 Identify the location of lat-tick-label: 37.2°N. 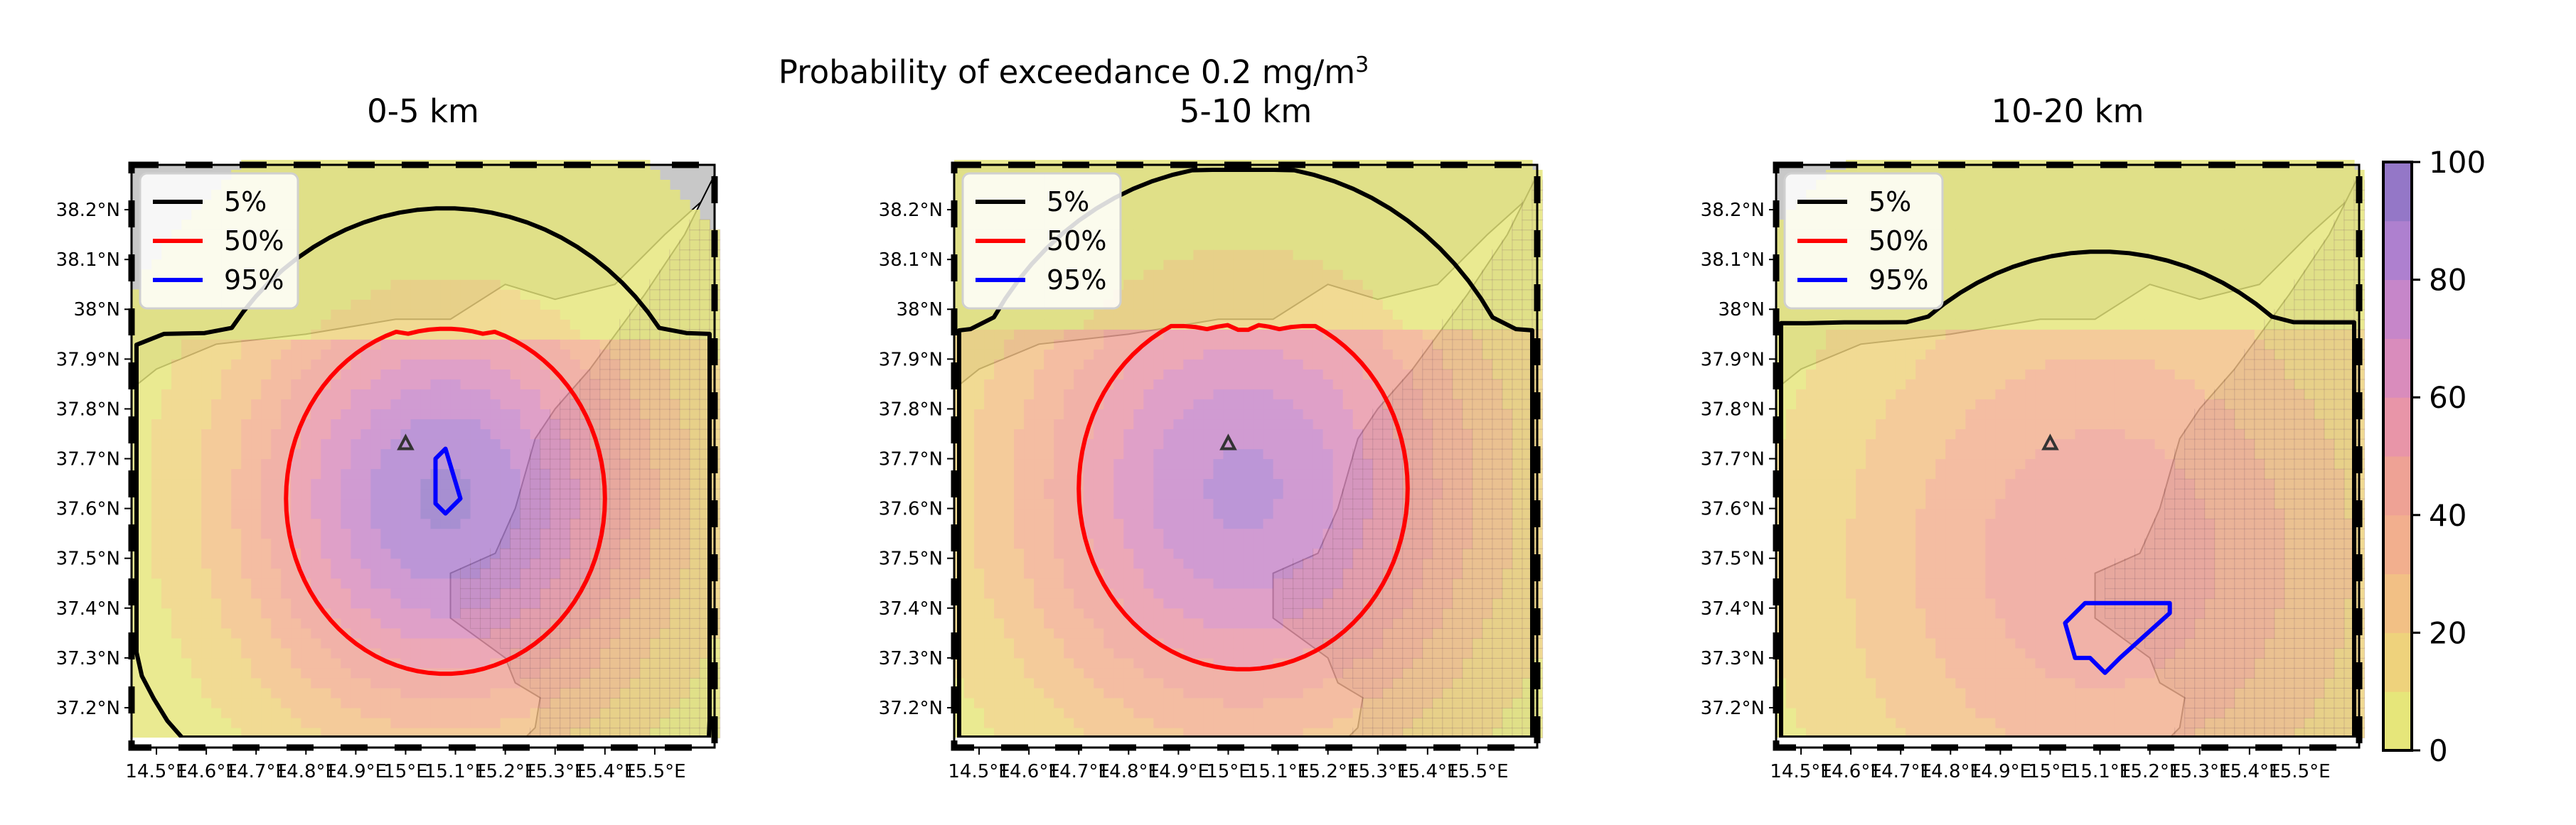
(88, 708).